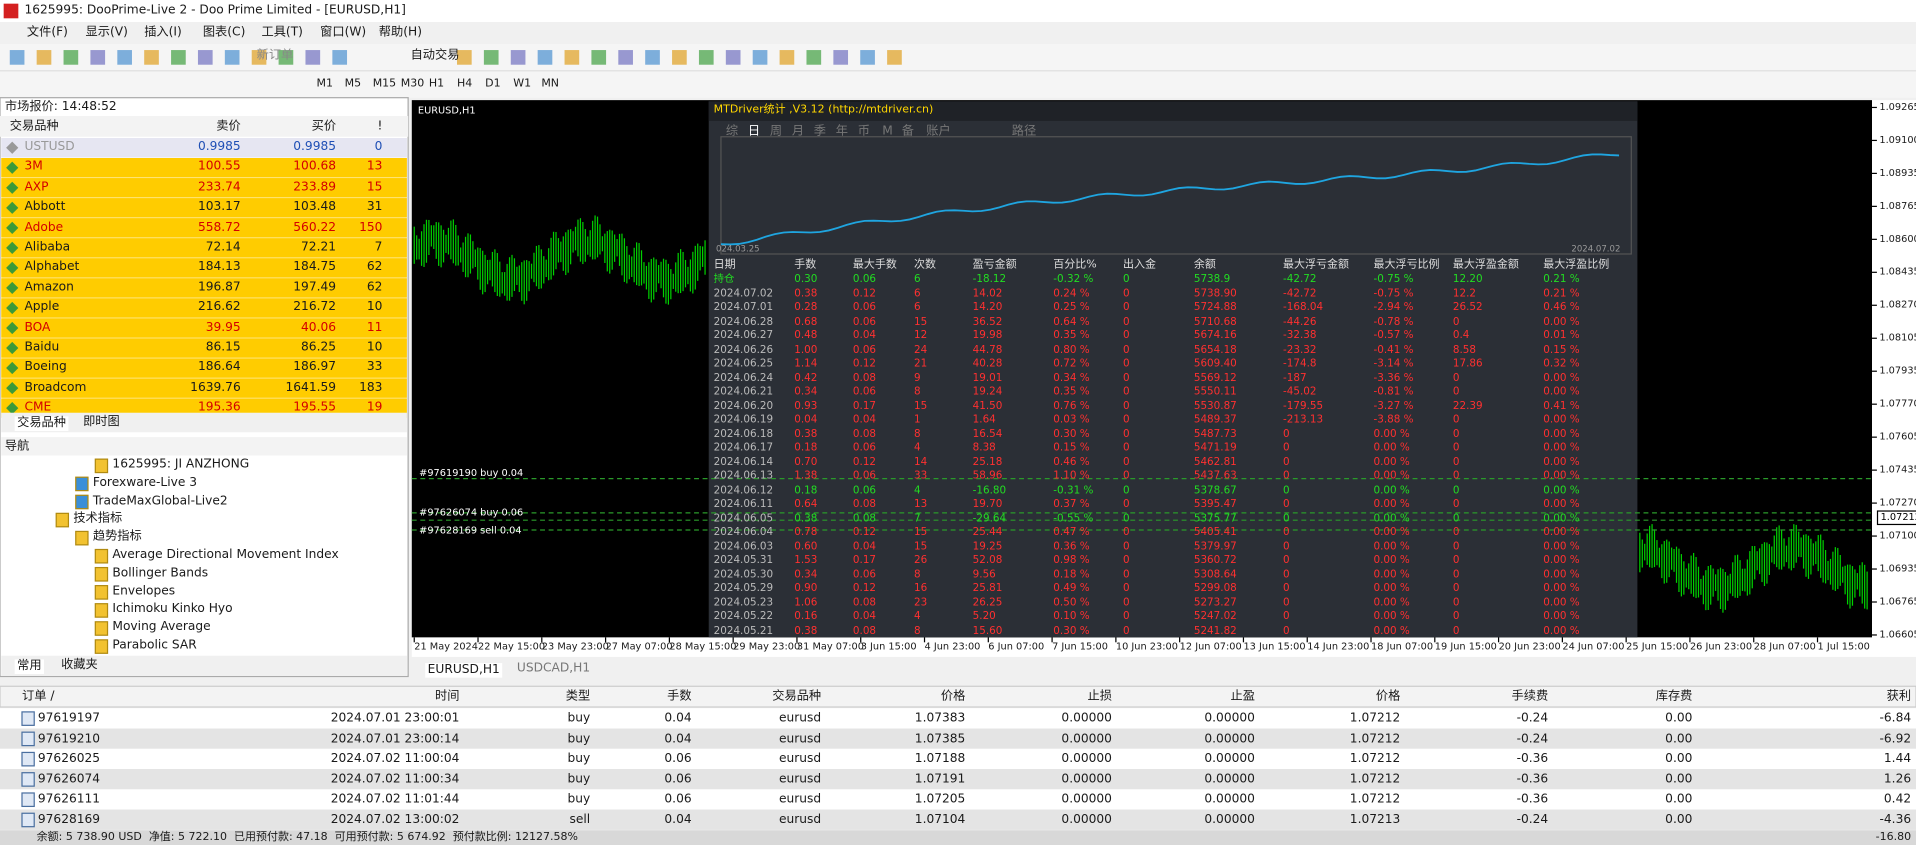  I want to click on mtdriver-cell: 0.08, so click(864, 504).